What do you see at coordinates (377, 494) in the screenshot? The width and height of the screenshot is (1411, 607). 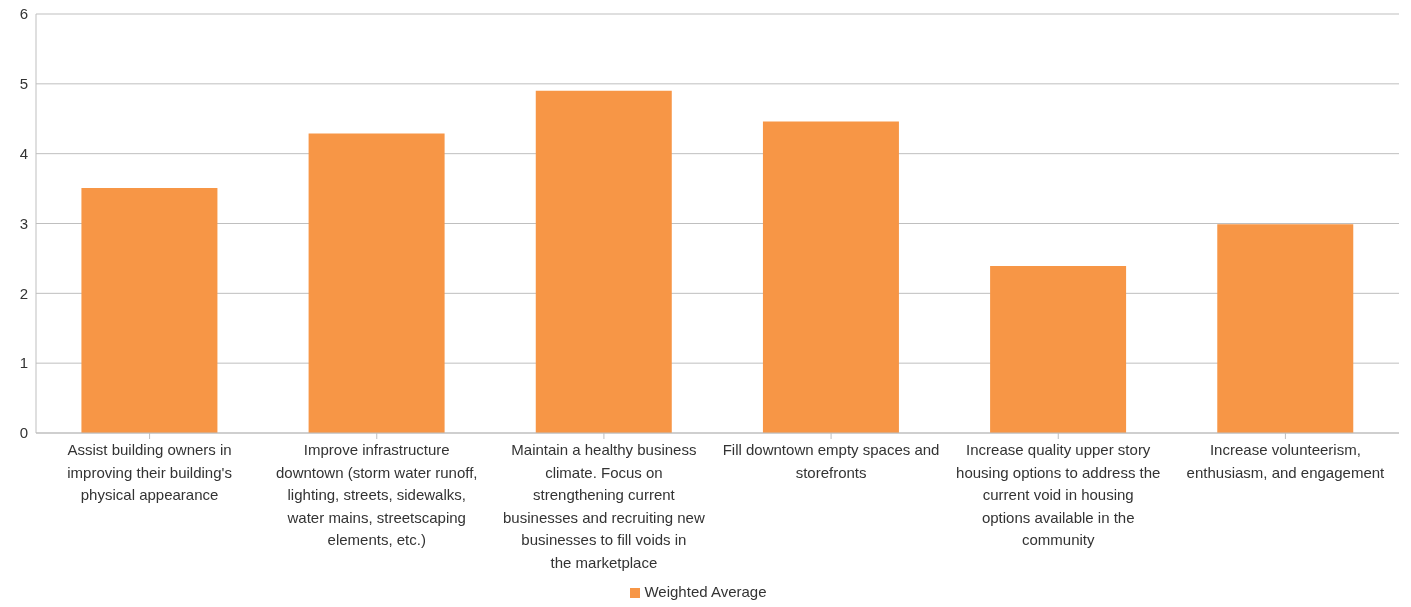 I see `x-tick-label: Improve infrastructure downtown (storm water runoff, lighting, streets, sidewalks, water mains, streetscaping elements, etc.)` at bounding box center [377, 494].